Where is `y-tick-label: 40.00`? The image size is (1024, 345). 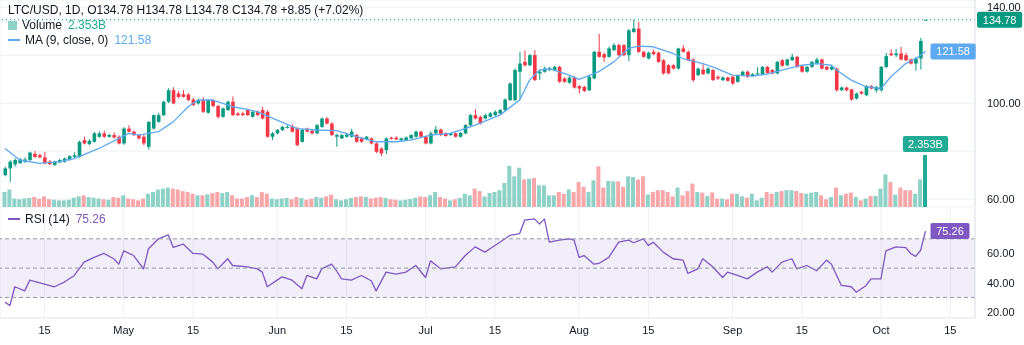
y-tick-label: 40.00 is located at coordinates (1001, 282).